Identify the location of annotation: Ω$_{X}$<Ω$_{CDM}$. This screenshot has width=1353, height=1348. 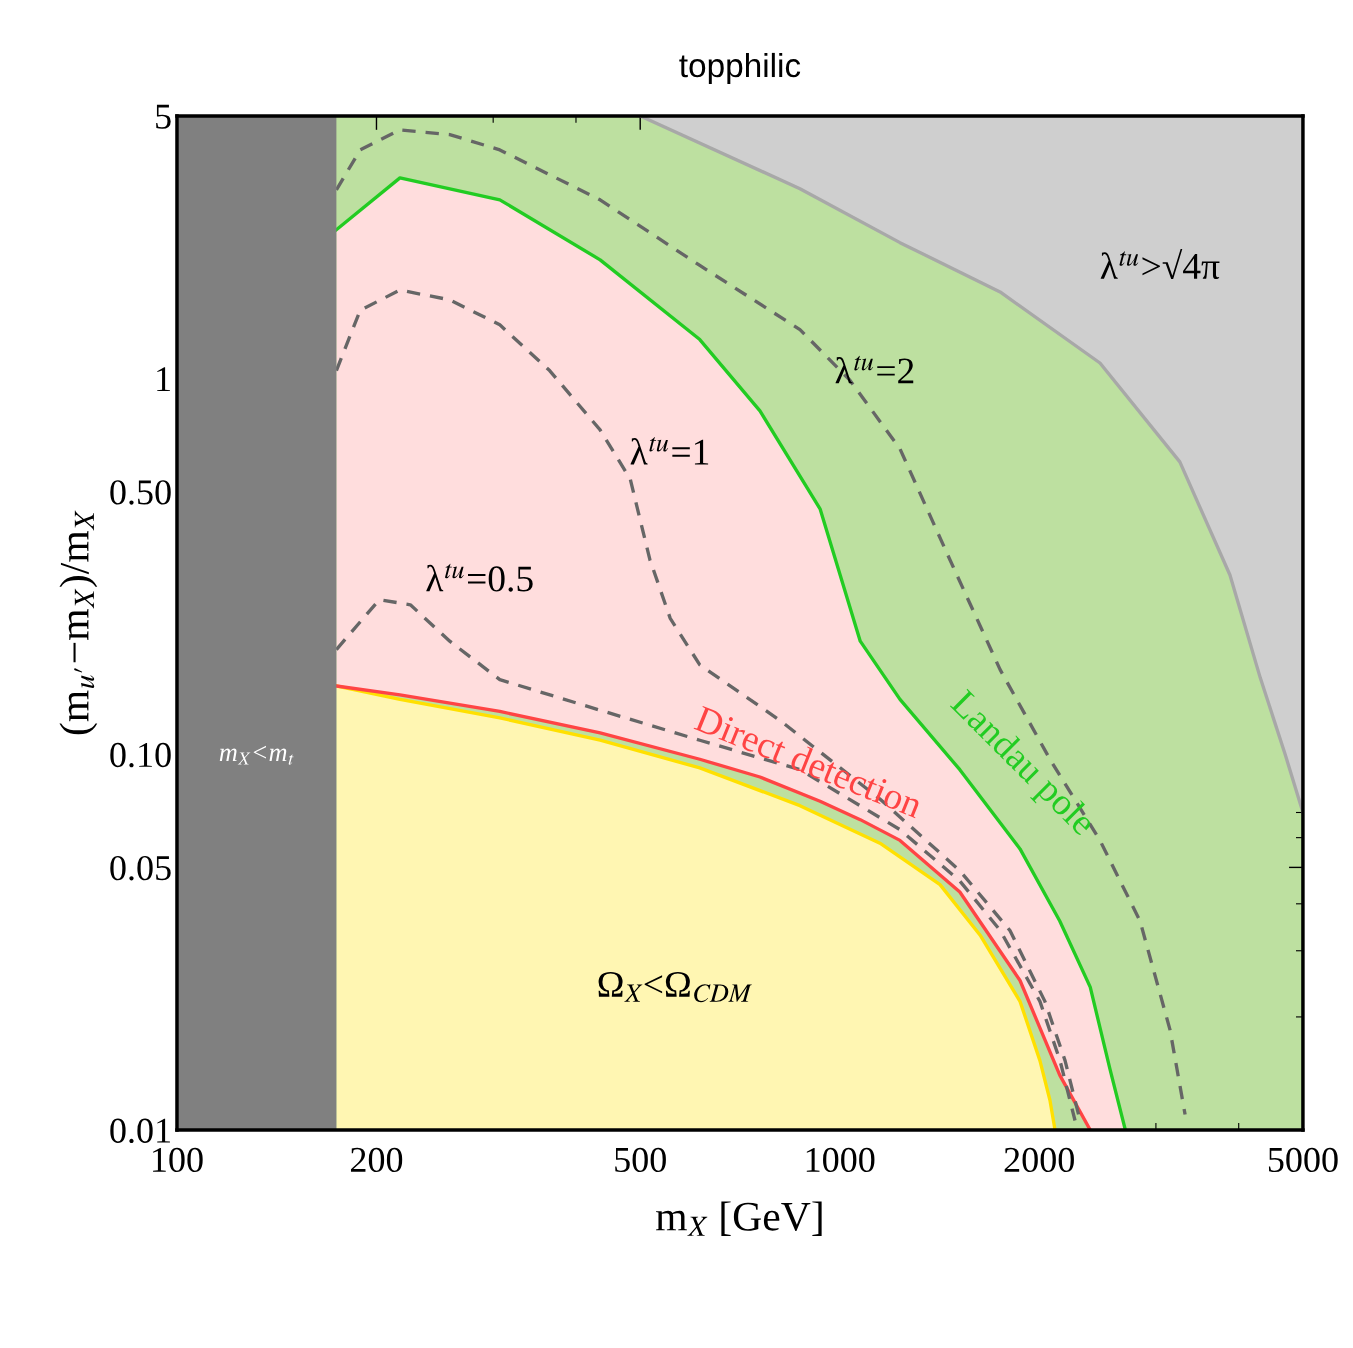
(675, 987).